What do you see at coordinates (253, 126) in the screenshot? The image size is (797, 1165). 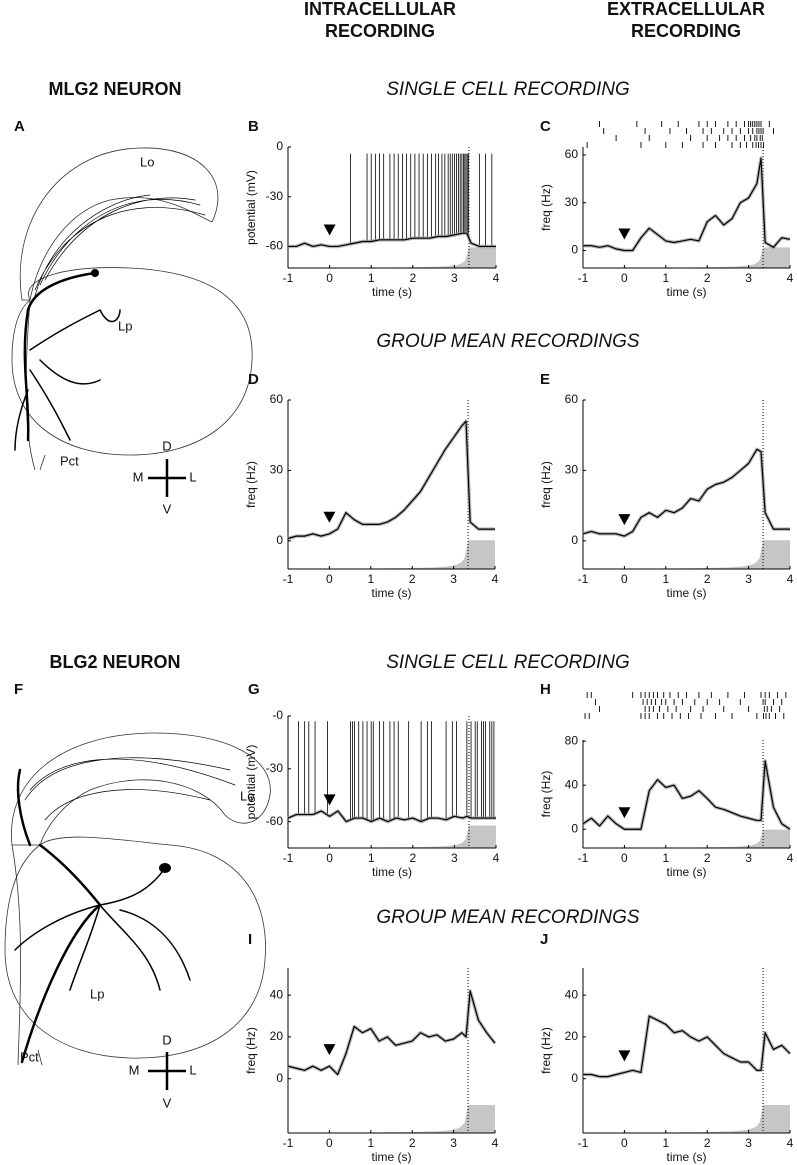 I see `panel-label: B` at bounding box center [253, 126].